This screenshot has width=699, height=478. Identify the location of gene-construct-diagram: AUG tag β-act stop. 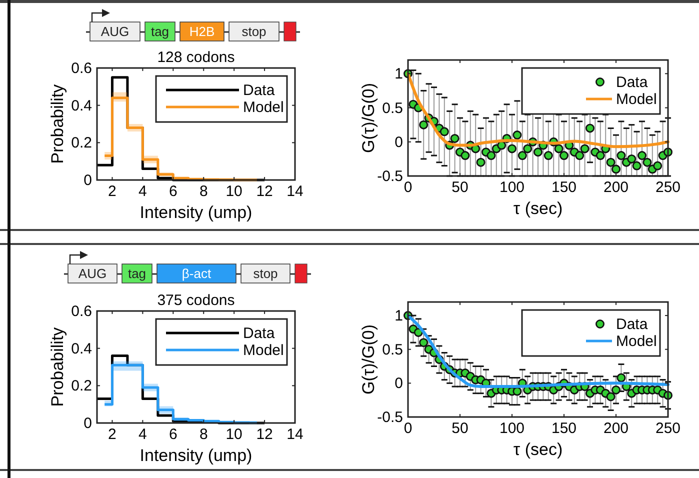
(187, 267).